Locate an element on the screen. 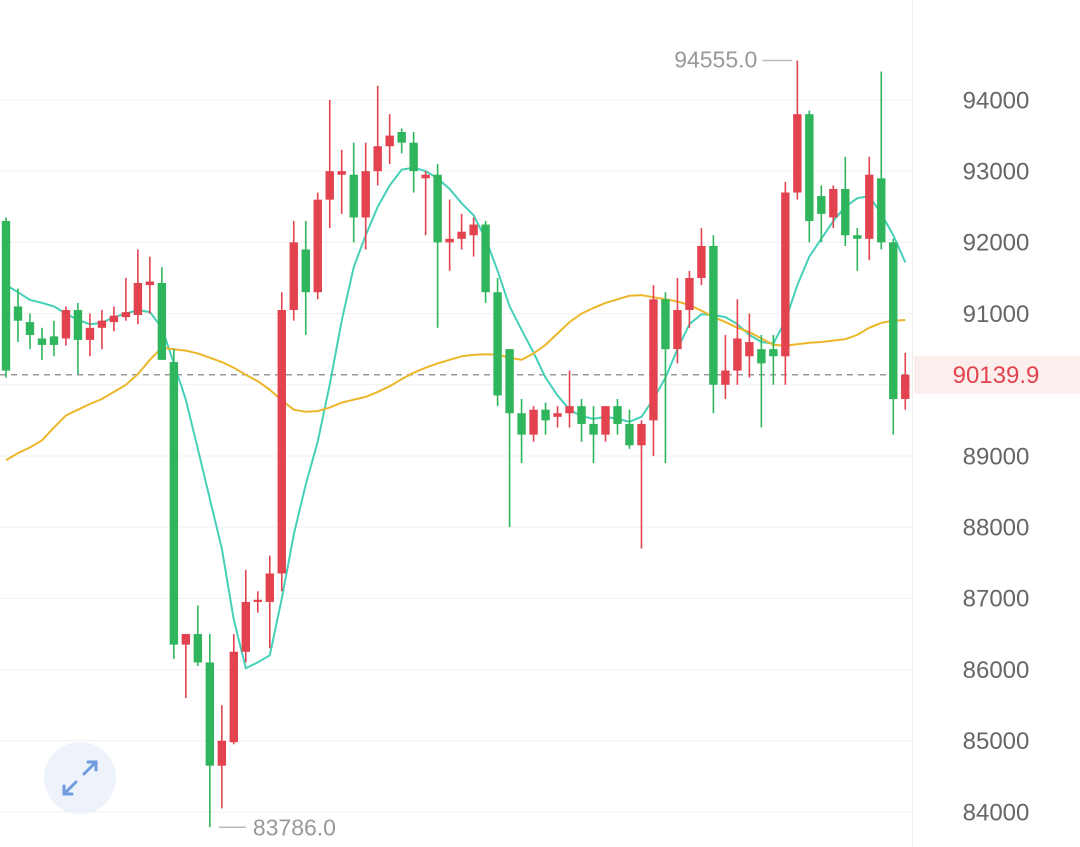 Image resolution: width=1080 pixels, height=847 pixels. last-price-label: 90139.9 is located at coordinates (996, 375).